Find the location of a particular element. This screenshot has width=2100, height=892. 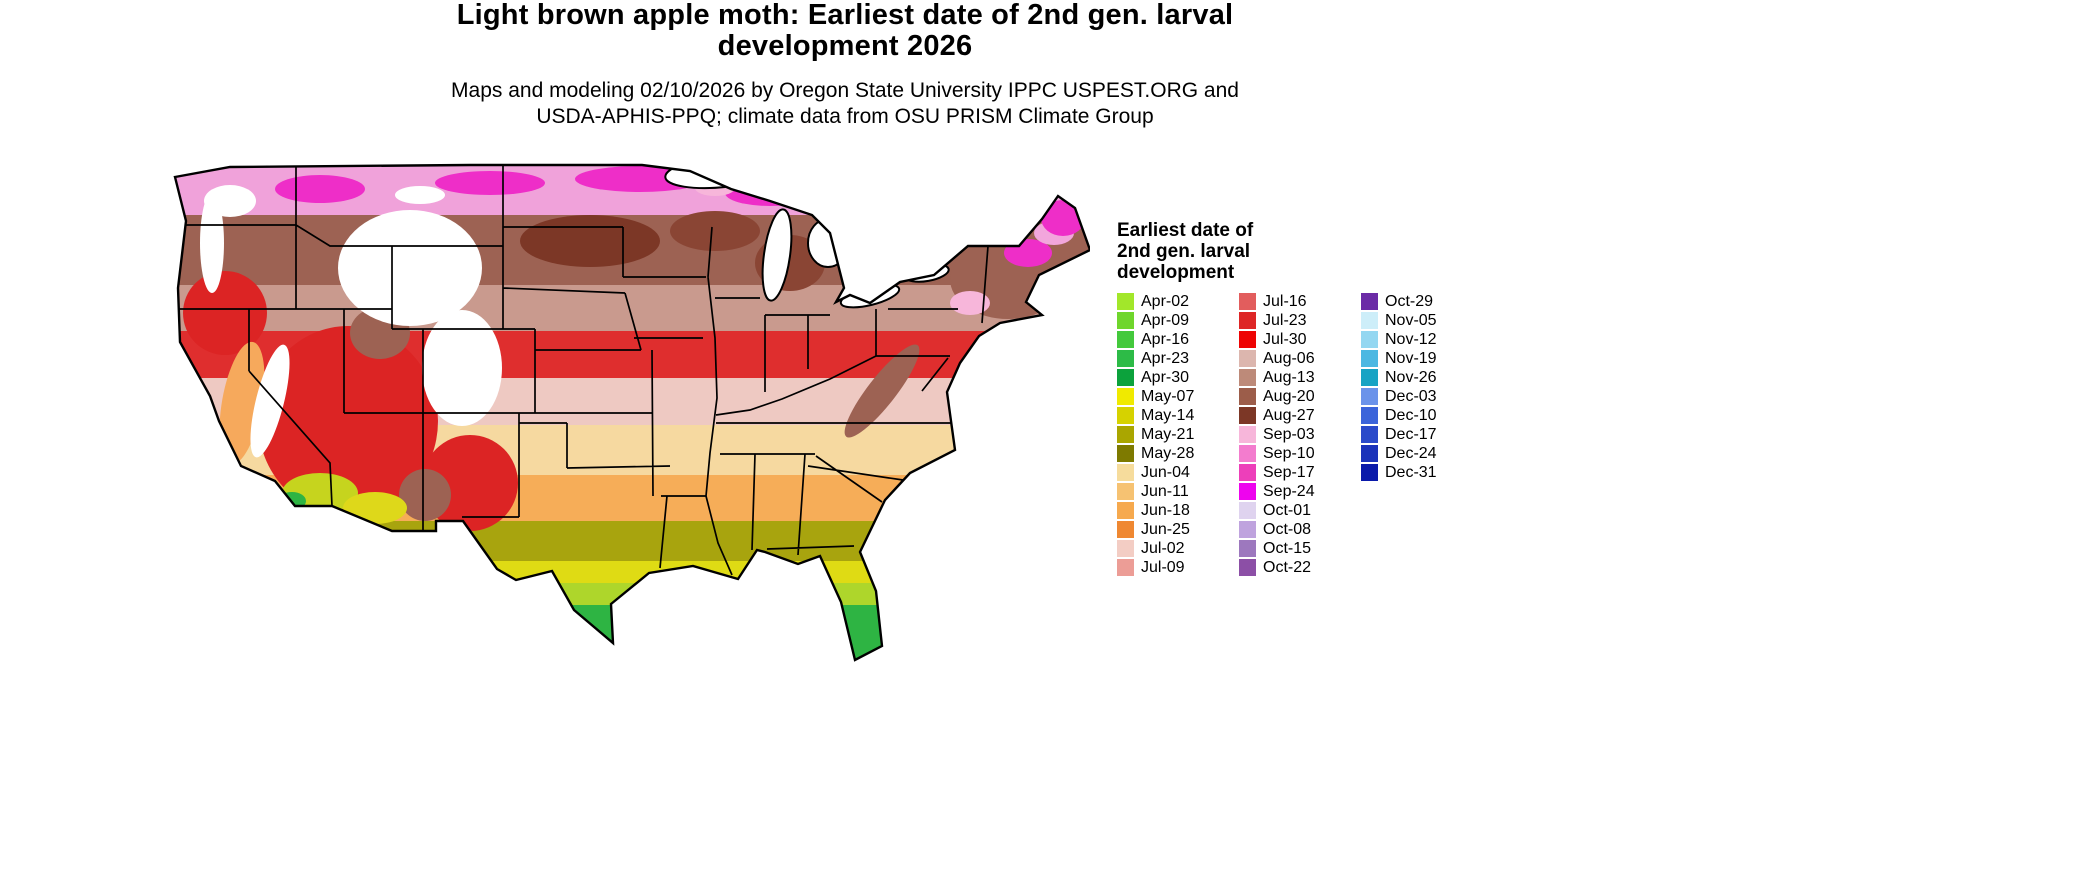

legend-item: Oct-15 is located at coordinates (1300, 548).